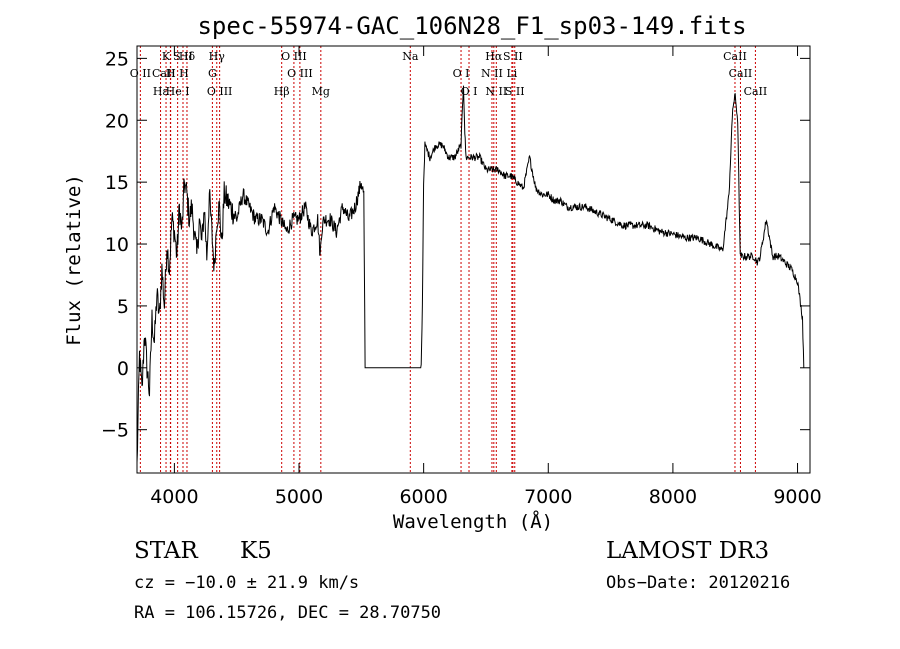 This screenshot has height=649, width=900. What do you see at coordinates (688, 551) in the screenshot?
I see `survey-name: LAMOST DR3` at bounding box center [688, 551].